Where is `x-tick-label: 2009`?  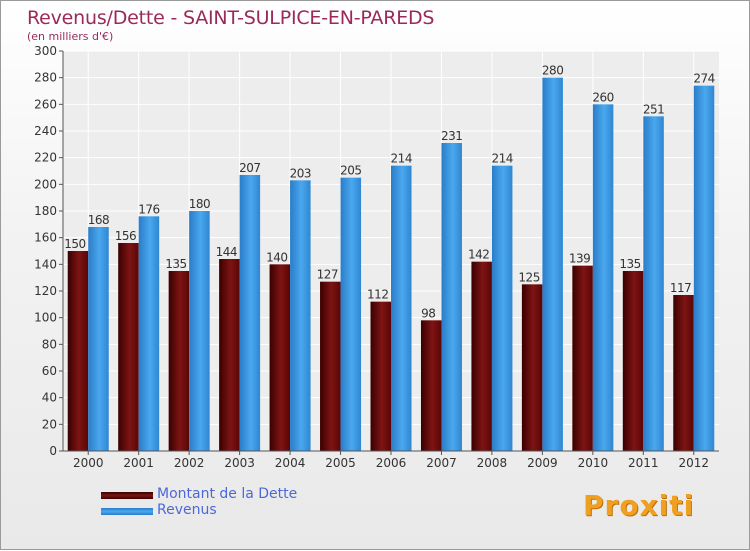
x-tick-label: 2009 is located at coordinates (542, 463).